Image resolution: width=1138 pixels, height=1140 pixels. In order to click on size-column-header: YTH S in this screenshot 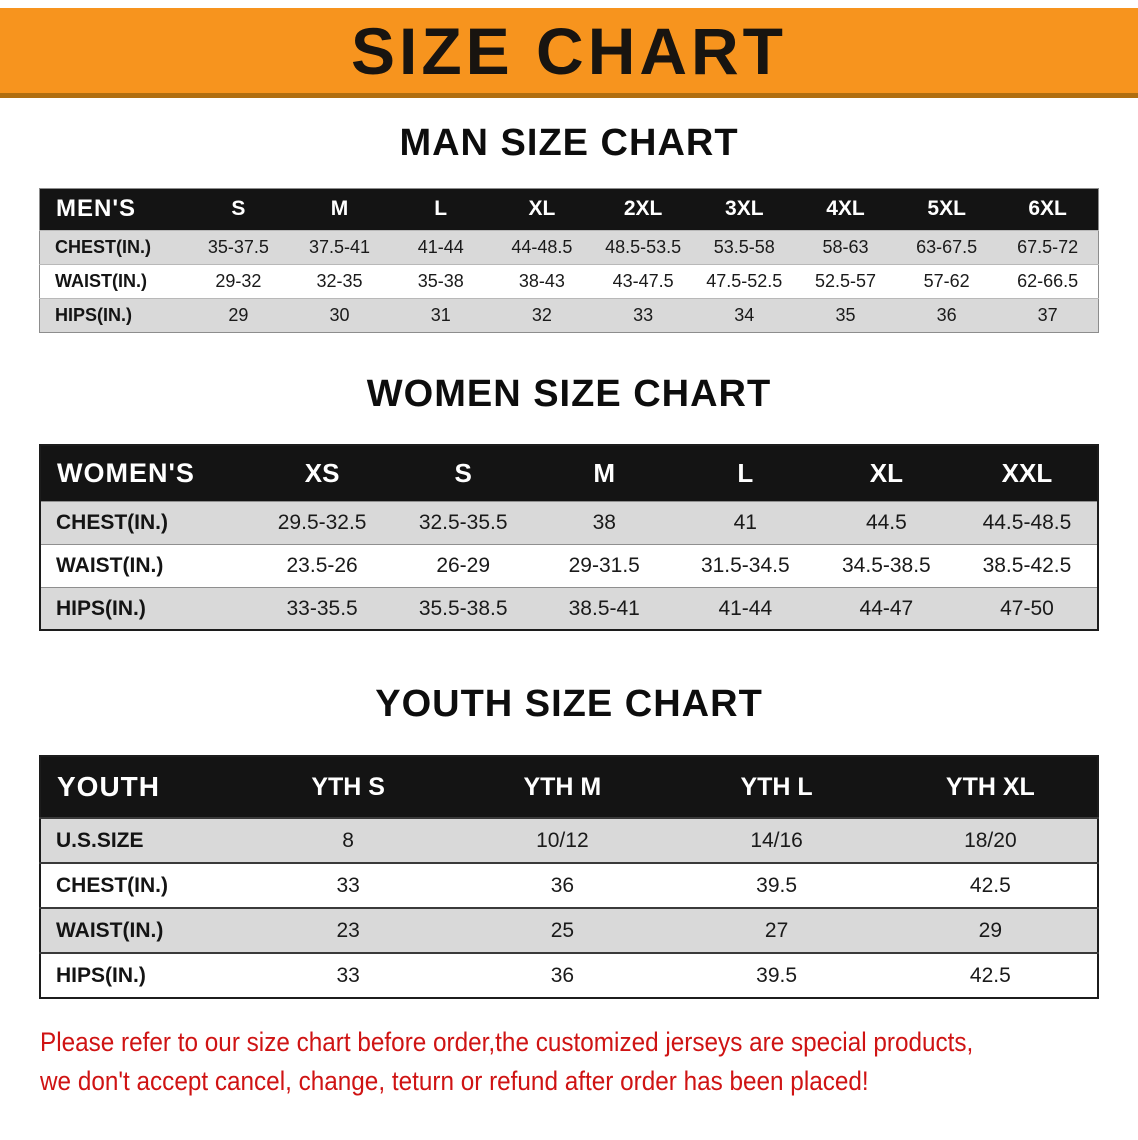, I will do `click(348, 787)`.